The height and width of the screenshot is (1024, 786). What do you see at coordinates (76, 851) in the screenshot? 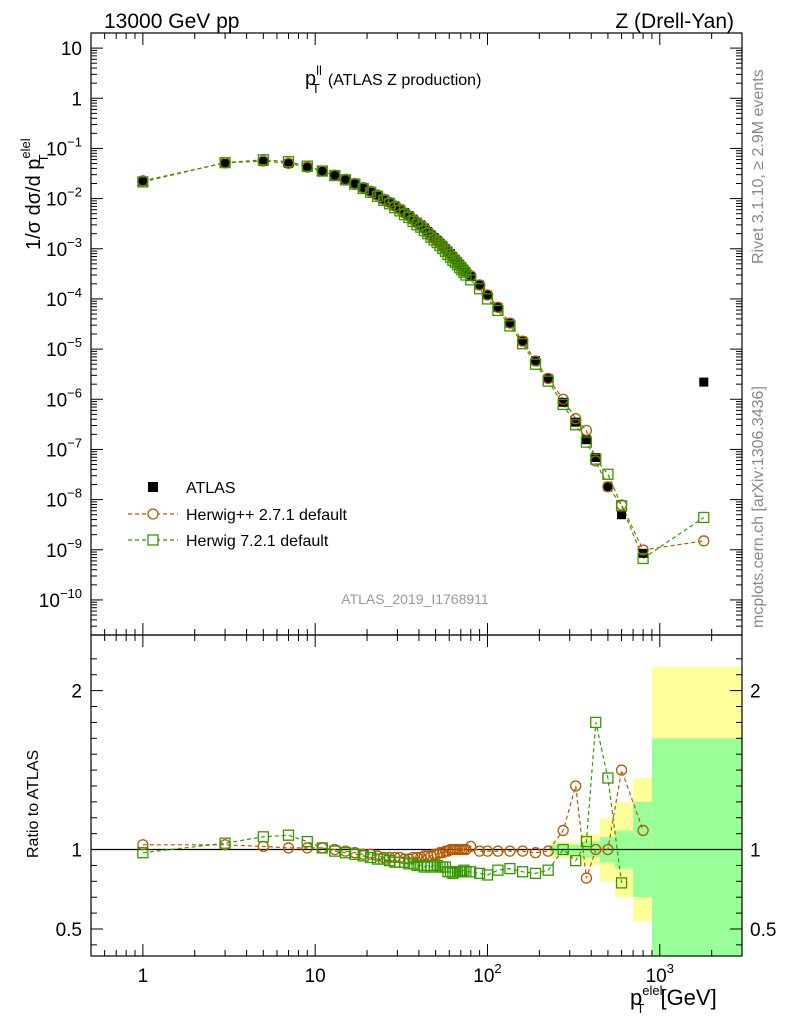
I see `ratio-y-tick-label: 1` at bounding box center [76, 851].